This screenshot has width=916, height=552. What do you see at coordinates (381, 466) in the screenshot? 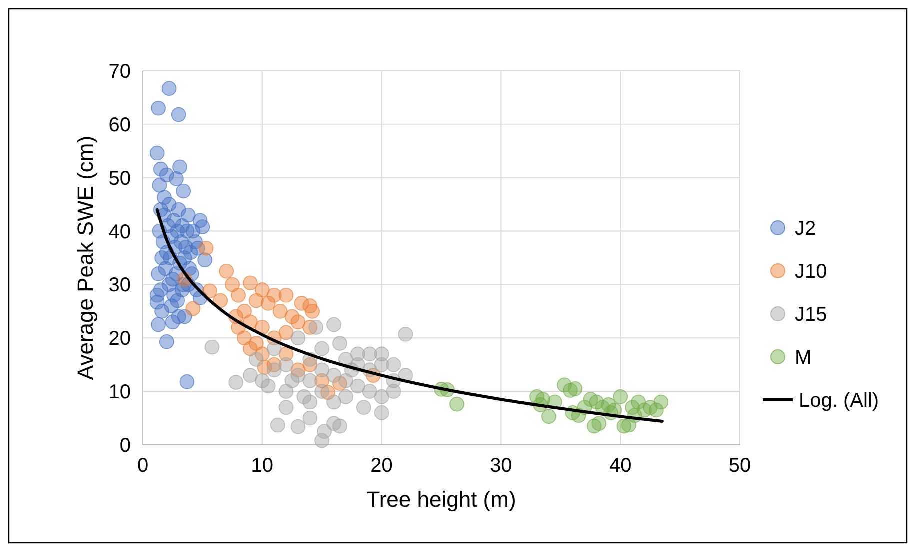
I see `x-tick-label: 20` at bounding box center [381, 466].